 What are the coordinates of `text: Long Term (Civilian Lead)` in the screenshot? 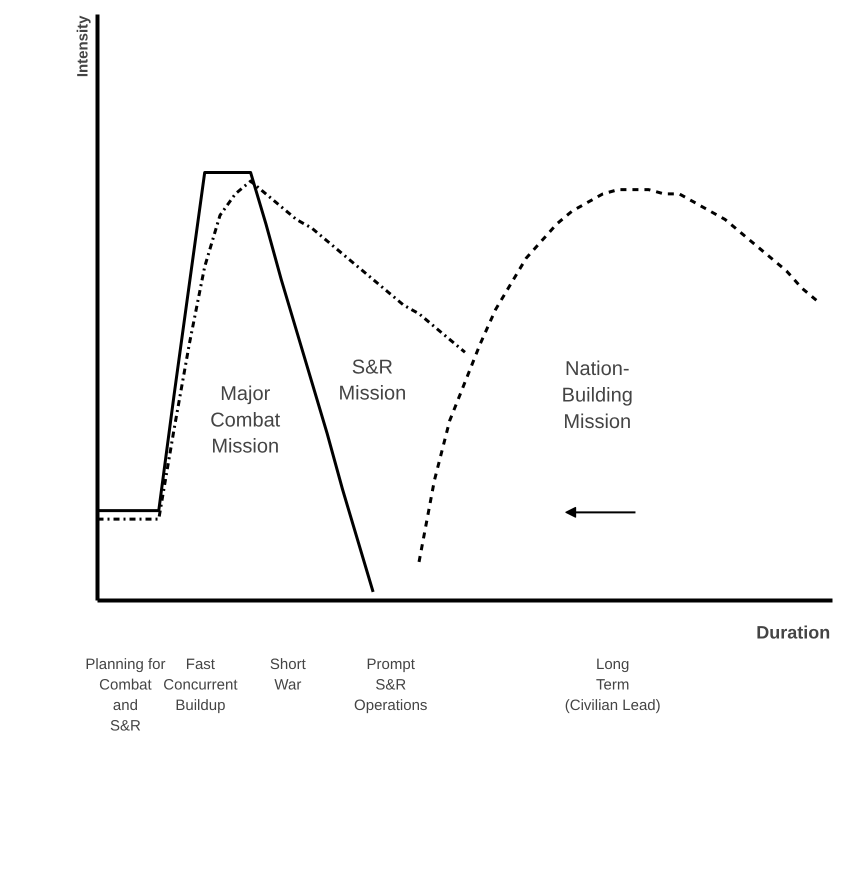 It's located at (612, 685).